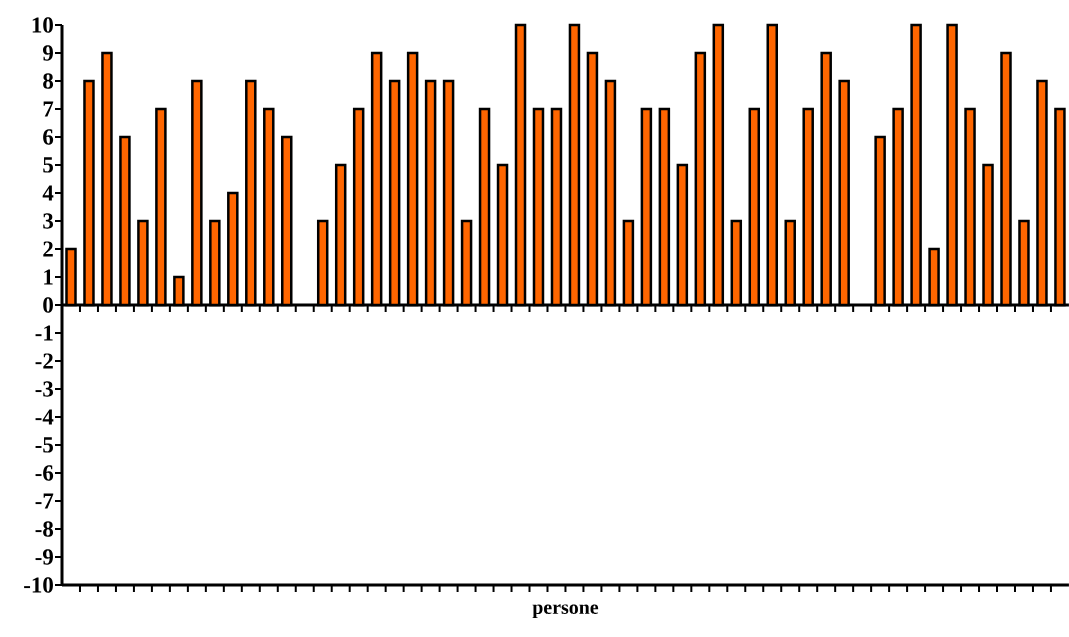 The width and height of the screenshot is (1069, 637). I want to click on y-tick-label: -7, so click(44, 501).